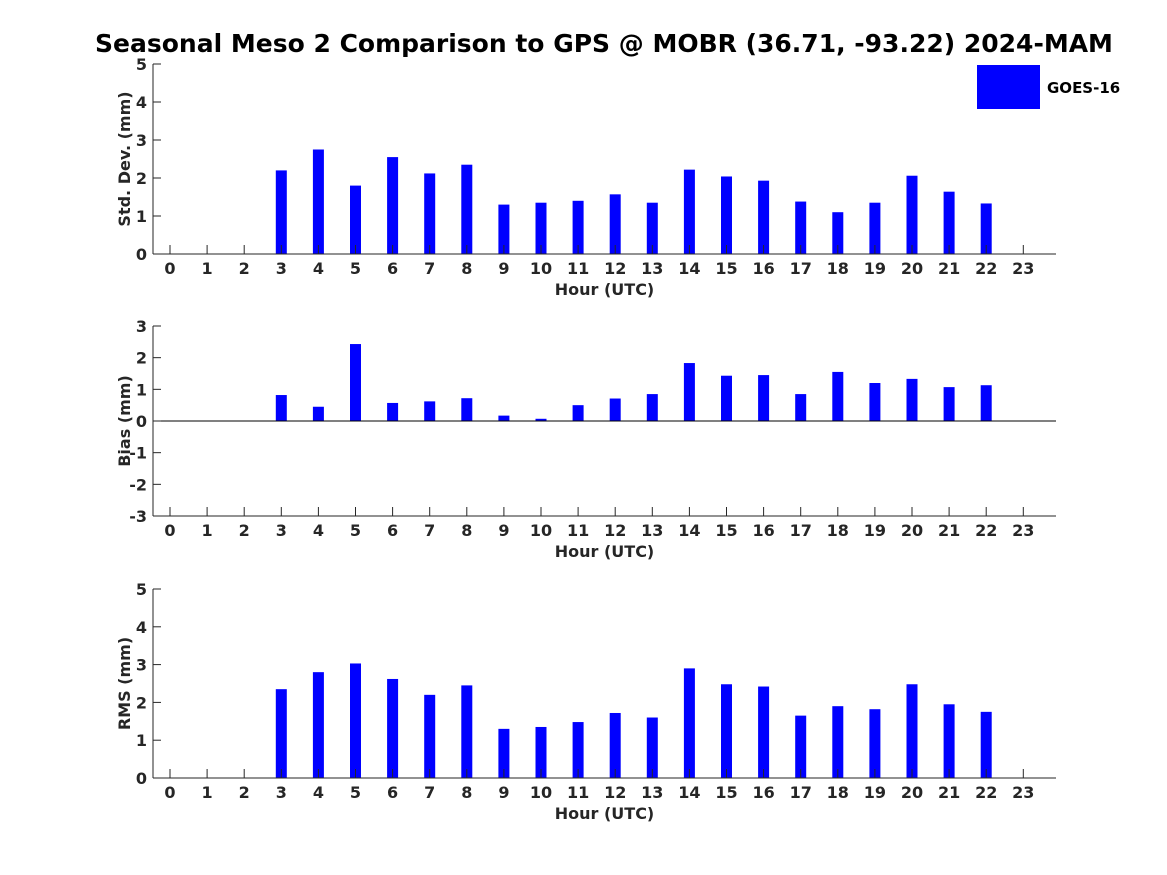 This screenshot has width=1167, height=875. I want to click on x-tick-label: 21, so click(949, 530).